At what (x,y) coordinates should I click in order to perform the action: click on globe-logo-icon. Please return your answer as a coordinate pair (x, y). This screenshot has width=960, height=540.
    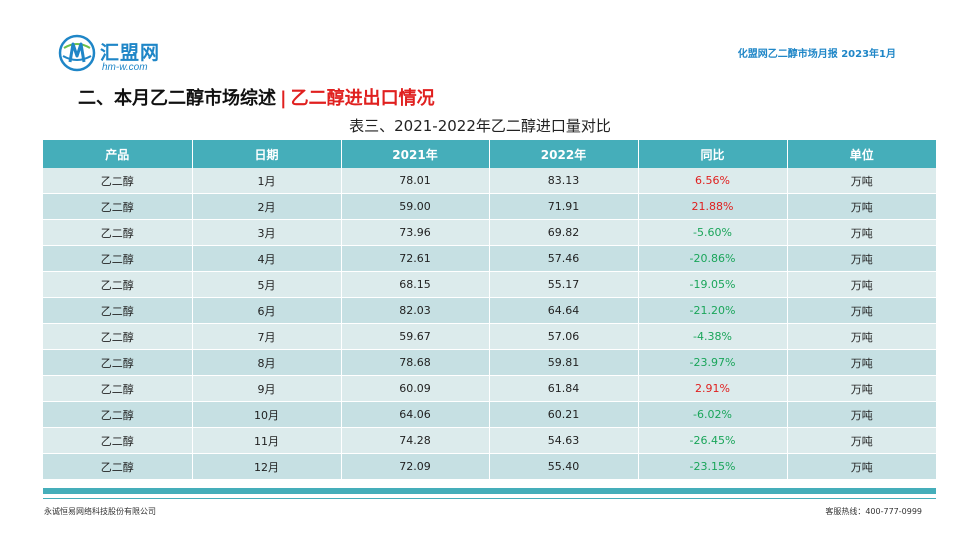
    Looking at the image, I should click on (77, 53).